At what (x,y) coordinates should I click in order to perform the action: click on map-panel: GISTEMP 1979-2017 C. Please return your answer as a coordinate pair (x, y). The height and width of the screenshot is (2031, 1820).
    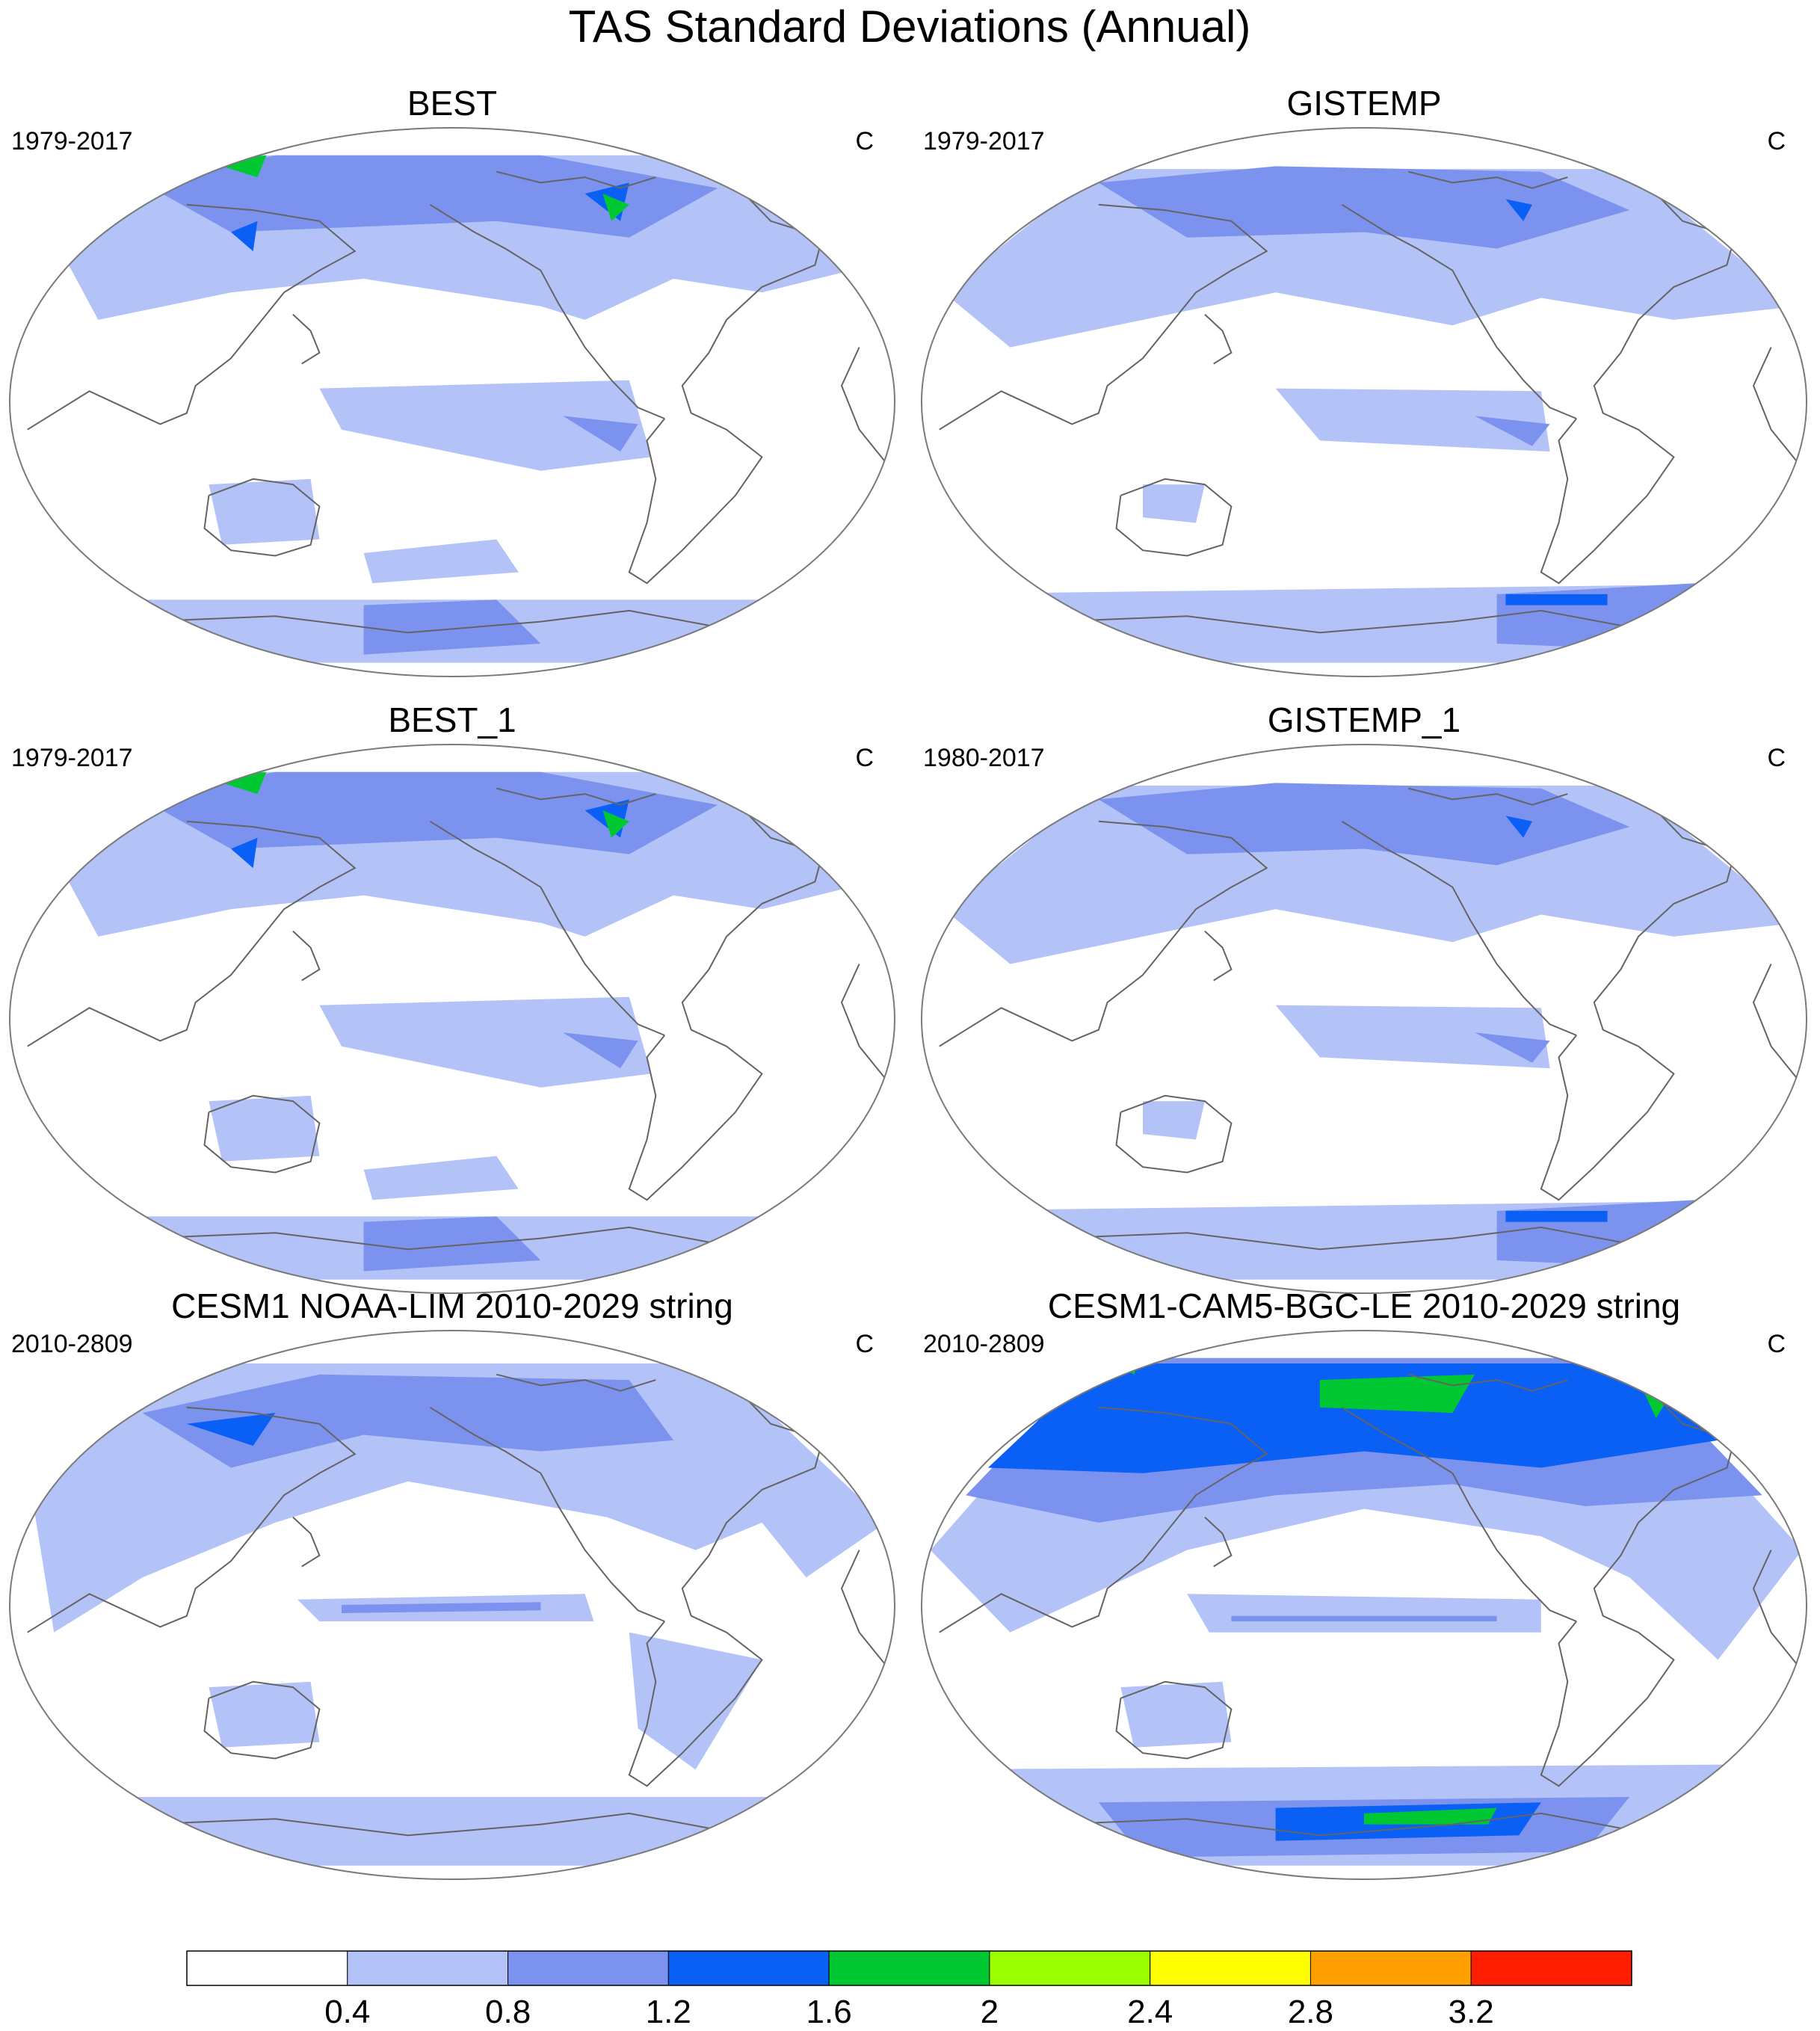
    Looking at the image, I should click on (1364, 380).